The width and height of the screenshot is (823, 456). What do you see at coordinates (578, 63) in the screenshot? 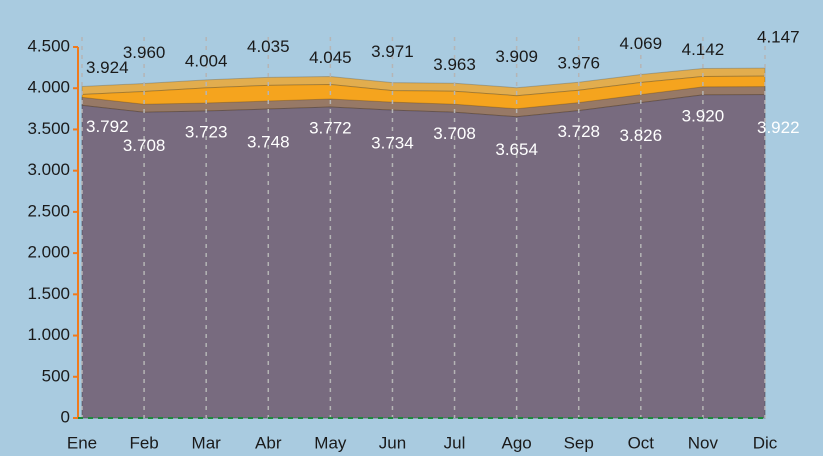
I see `value-label: 3.976` at bounding box center [578, 63].